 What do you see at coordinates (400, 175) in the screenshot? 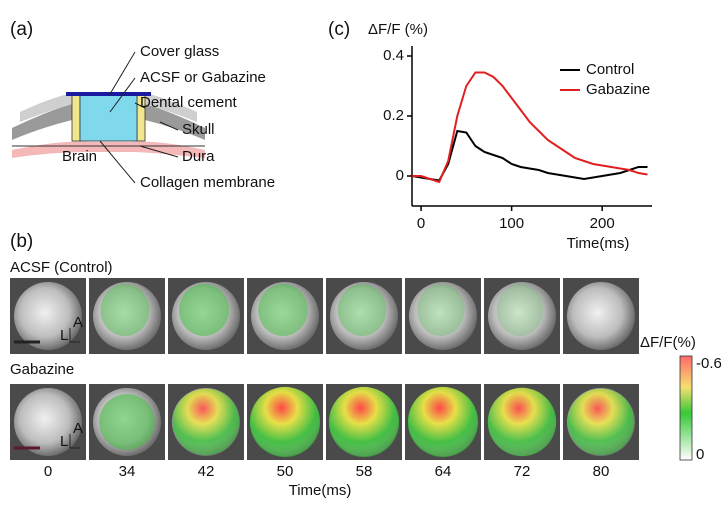
I see `y-tick-label: 0` at bounding box center [400, 175].